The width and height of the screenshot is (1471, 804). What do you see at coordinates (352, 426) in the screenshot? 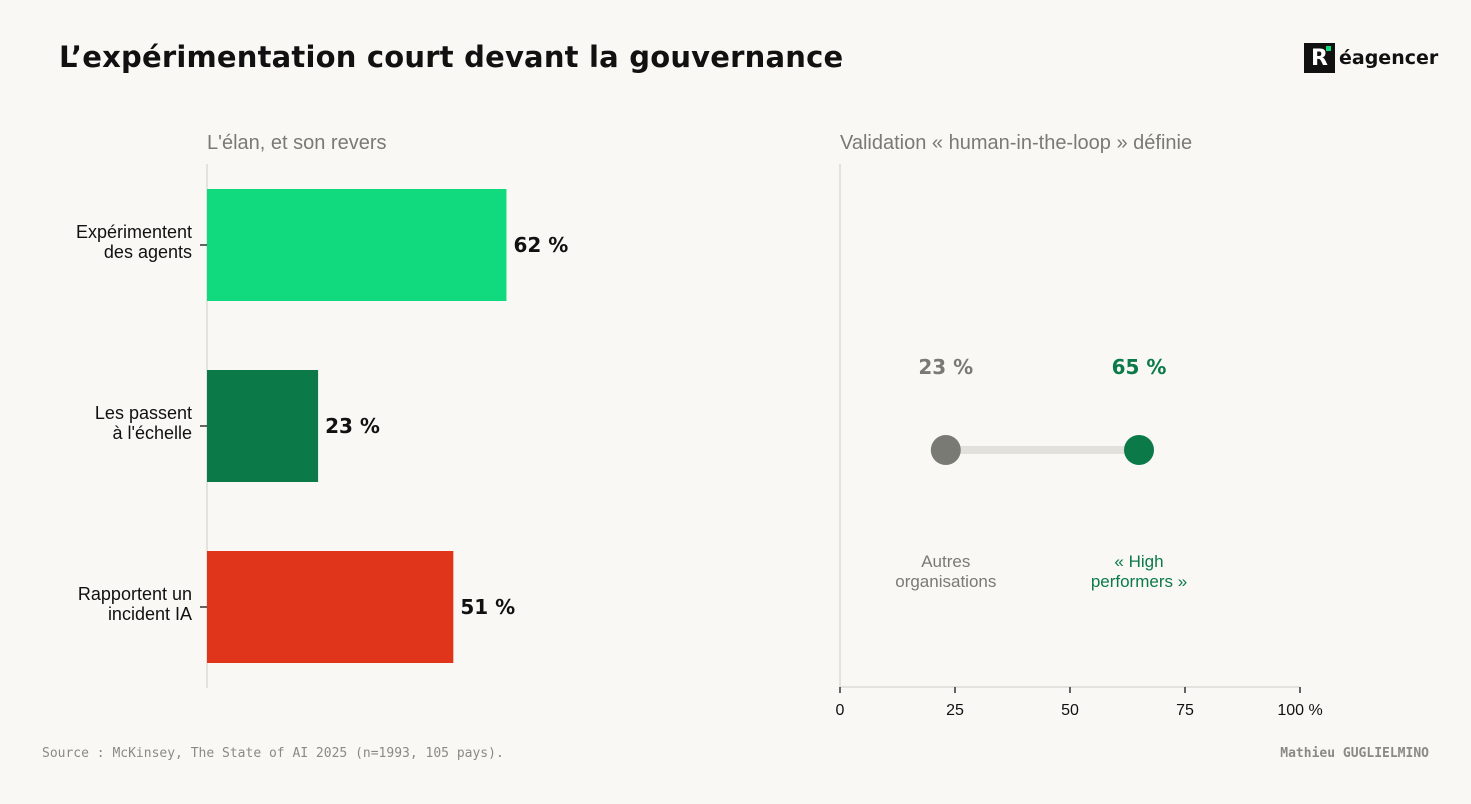
I see `bar-value-label-2: 23 %` at bounding box center [352, 426].